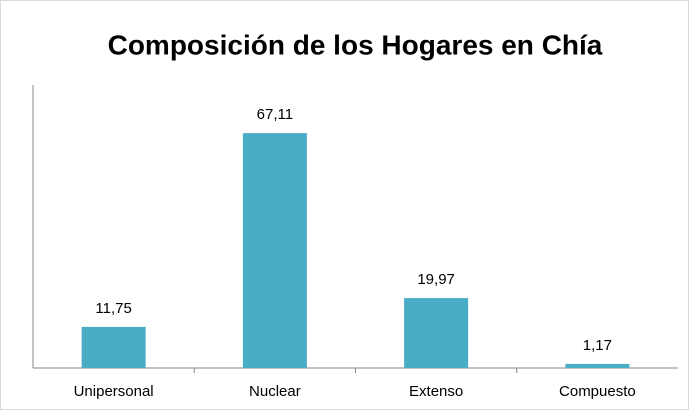 This screenshot has width=689, height=410. What do you see at coordinates (114, 391) in the screenshot?
I see `x-tick-label: Unipersonal` at bounding box center [114, 391].